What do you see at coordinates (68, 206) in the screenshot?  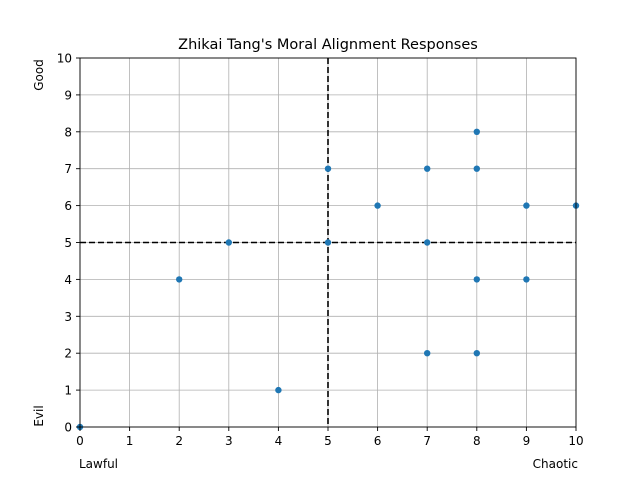 I see `y-tick-label: 6` at bounding box center [68, 206].